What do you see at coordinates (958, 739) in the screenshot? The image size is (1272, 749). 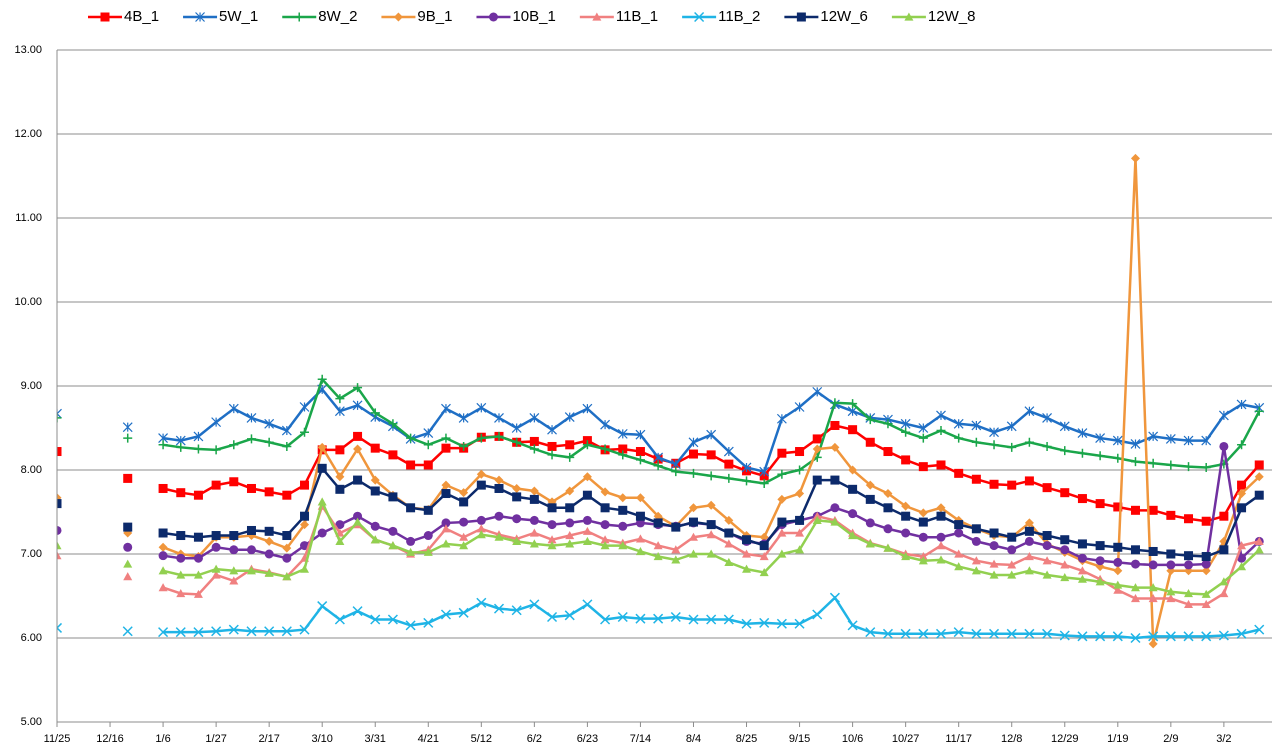 I see `x-tick-label: 11/17` at bounding box center [958, 739].